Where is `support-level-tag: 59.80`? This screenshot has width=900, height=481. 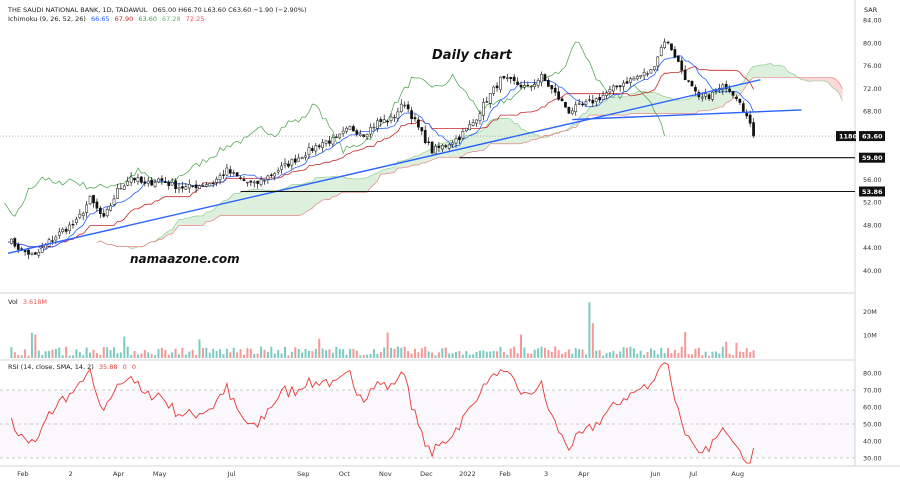
support-level-tag: 59.80 is located at coordinates (872, 158).